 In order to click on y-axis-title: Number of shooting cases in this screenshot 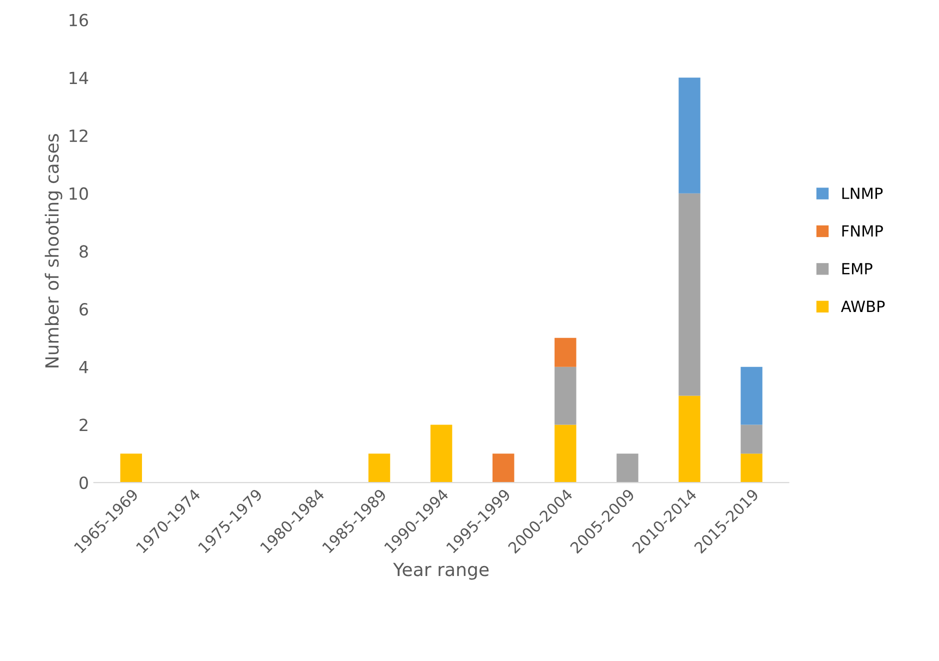, I will do `click(53, 251)`.